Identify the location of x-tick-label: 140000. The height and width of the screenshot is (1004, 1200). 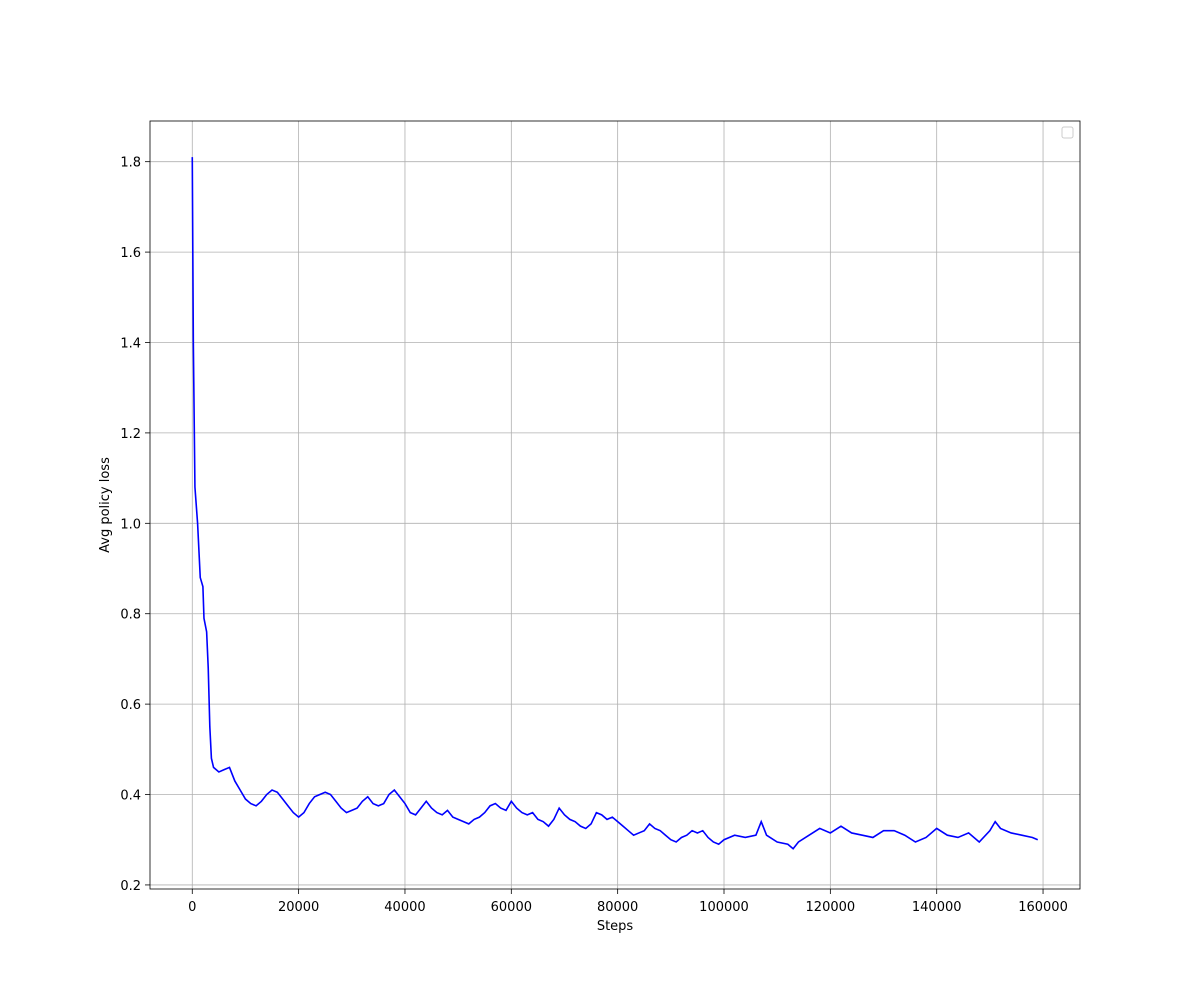
(937, 907).